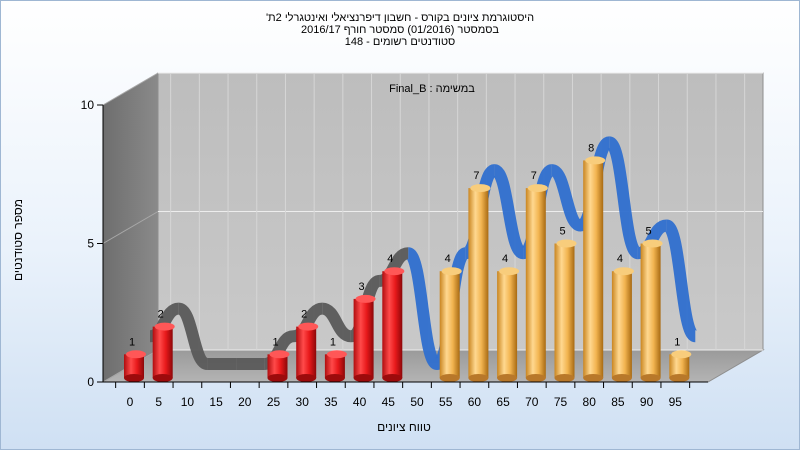  I want to click on x-tick-label: 15, so click(216, 402).